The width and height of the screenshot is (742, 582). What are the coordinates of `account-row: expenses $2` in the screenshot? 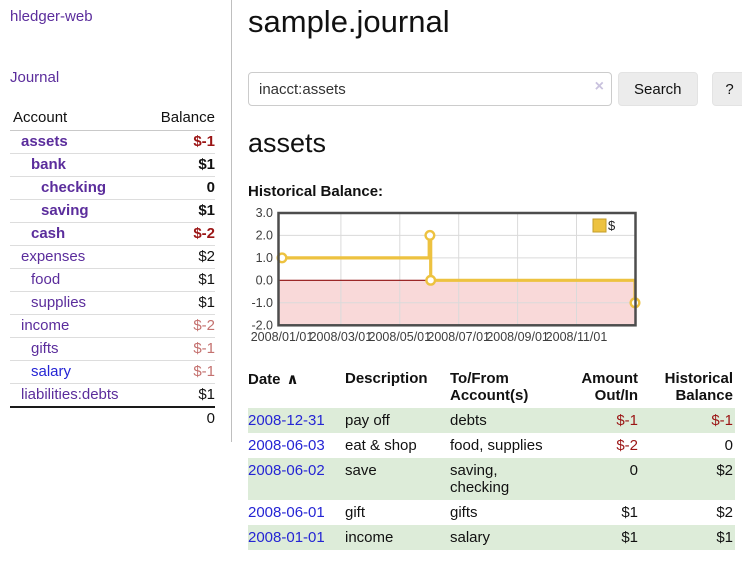 It's located at (112, 257).